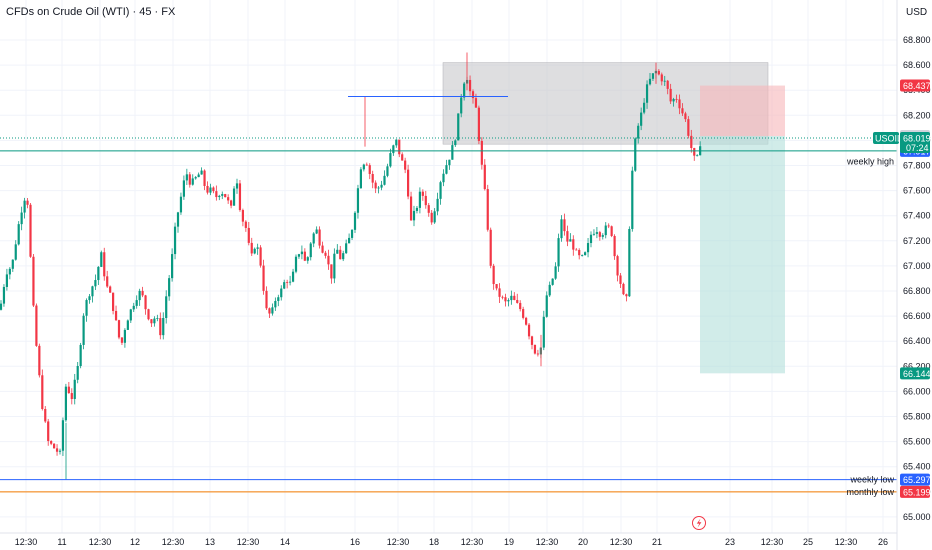 The image size is (932, 550). What do you see at coordinates (915, 479) in the screenshot?
I see `price-label-65297: 65.297` at bounding box center [915, 479].